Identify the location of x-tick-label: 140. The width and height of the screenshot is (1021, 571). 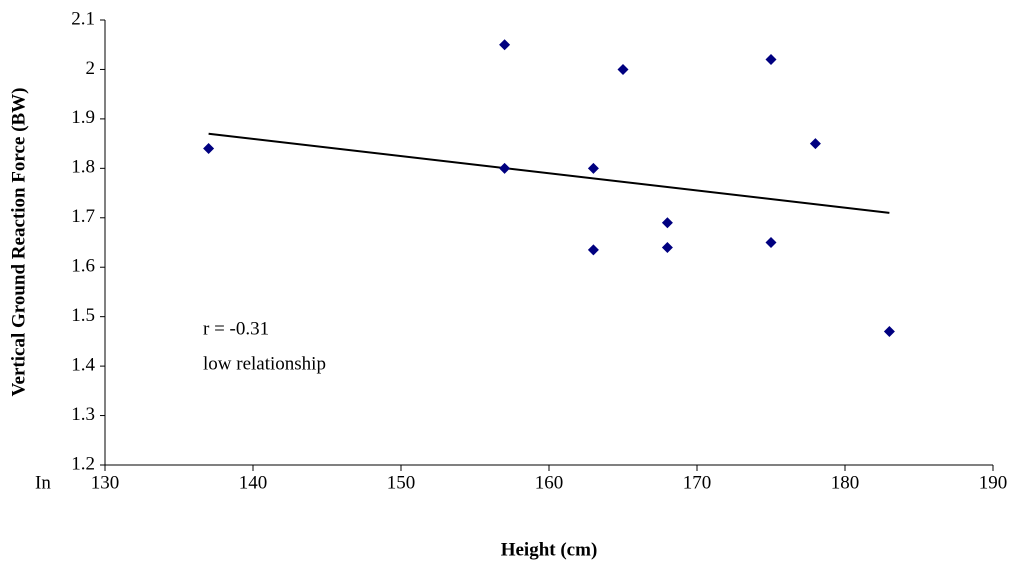
(253, 482).